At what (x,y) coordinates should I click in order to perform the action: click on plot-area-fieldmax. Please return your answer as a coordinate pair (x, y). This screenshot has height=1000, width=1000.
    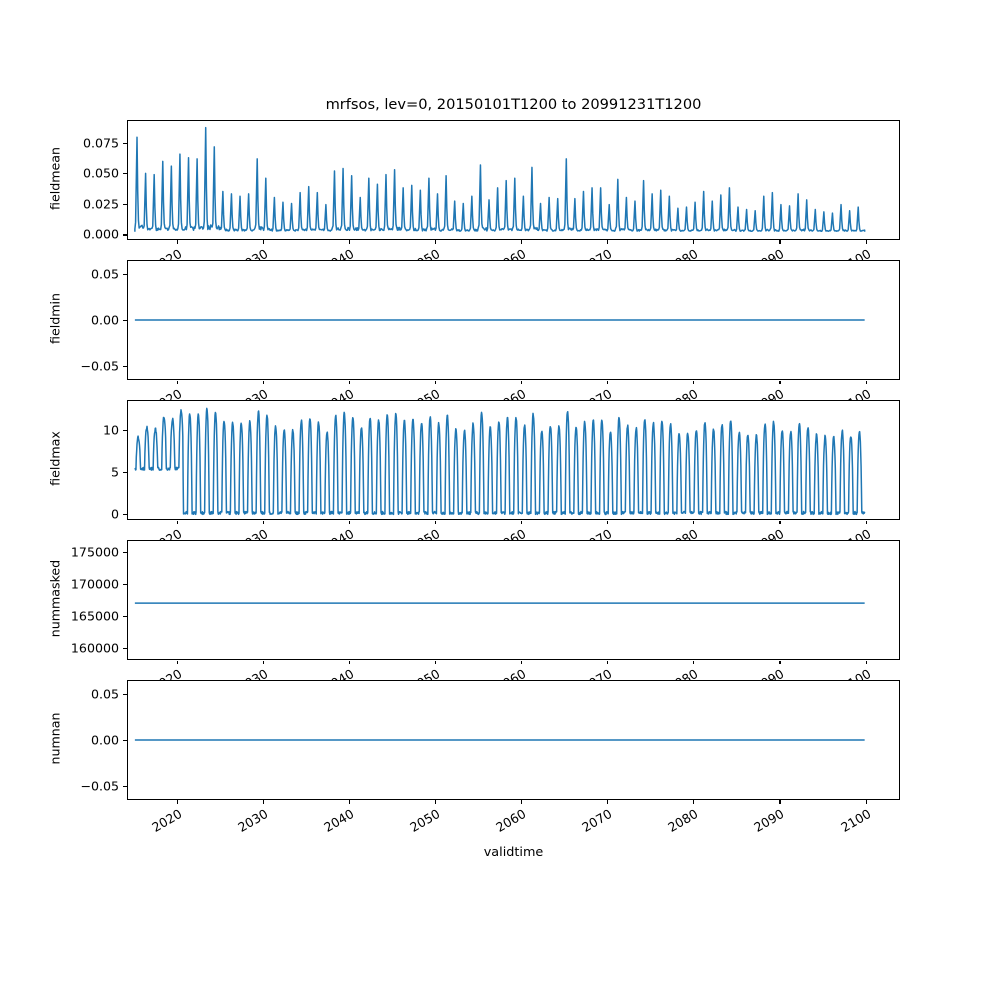
    Looking at the image, I should click on (513, 460).